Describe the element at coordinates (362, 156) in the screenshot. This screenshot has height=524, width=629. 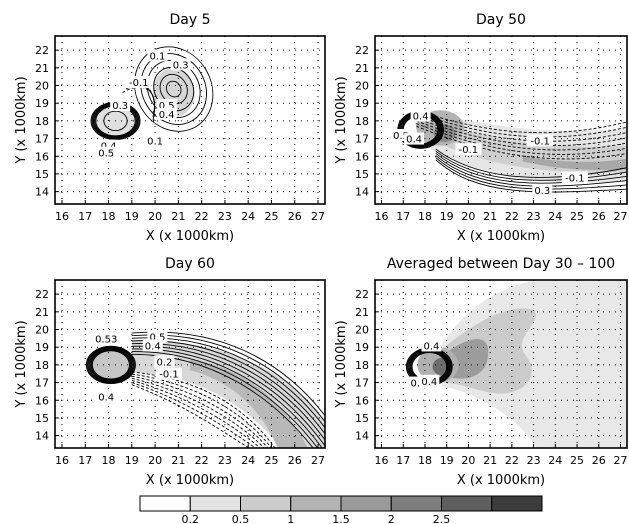
I see `y-tick-label: 16` at that location.